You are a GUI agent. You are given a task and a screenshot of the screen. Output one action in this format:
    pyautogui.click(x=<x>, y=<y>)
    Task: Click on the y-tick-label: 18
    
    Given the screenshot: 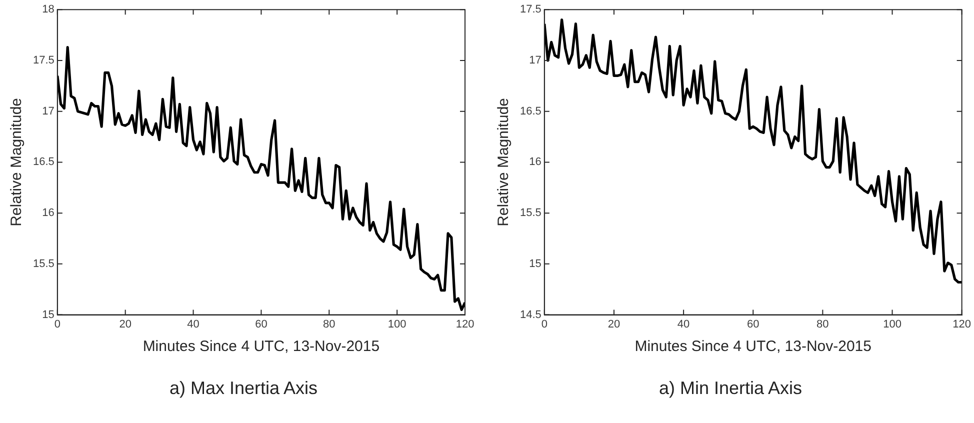 What is the action you would take?
    pyautogui.click(x=48, y=10)
    